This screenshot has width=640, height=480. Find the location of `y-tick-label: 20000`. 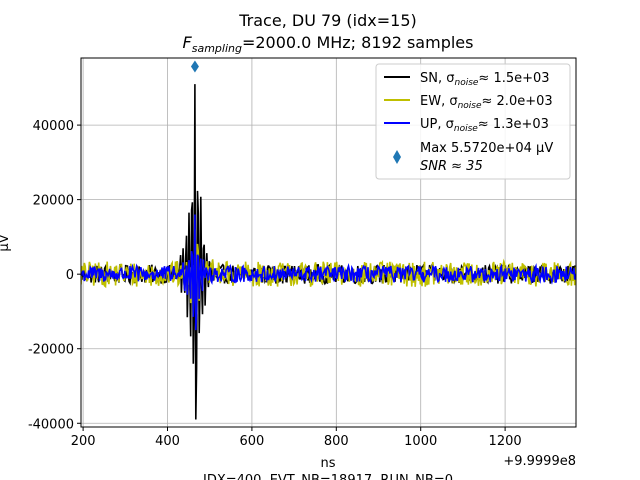

y-tick-label: 20000 is located at coordinates (53, 201).